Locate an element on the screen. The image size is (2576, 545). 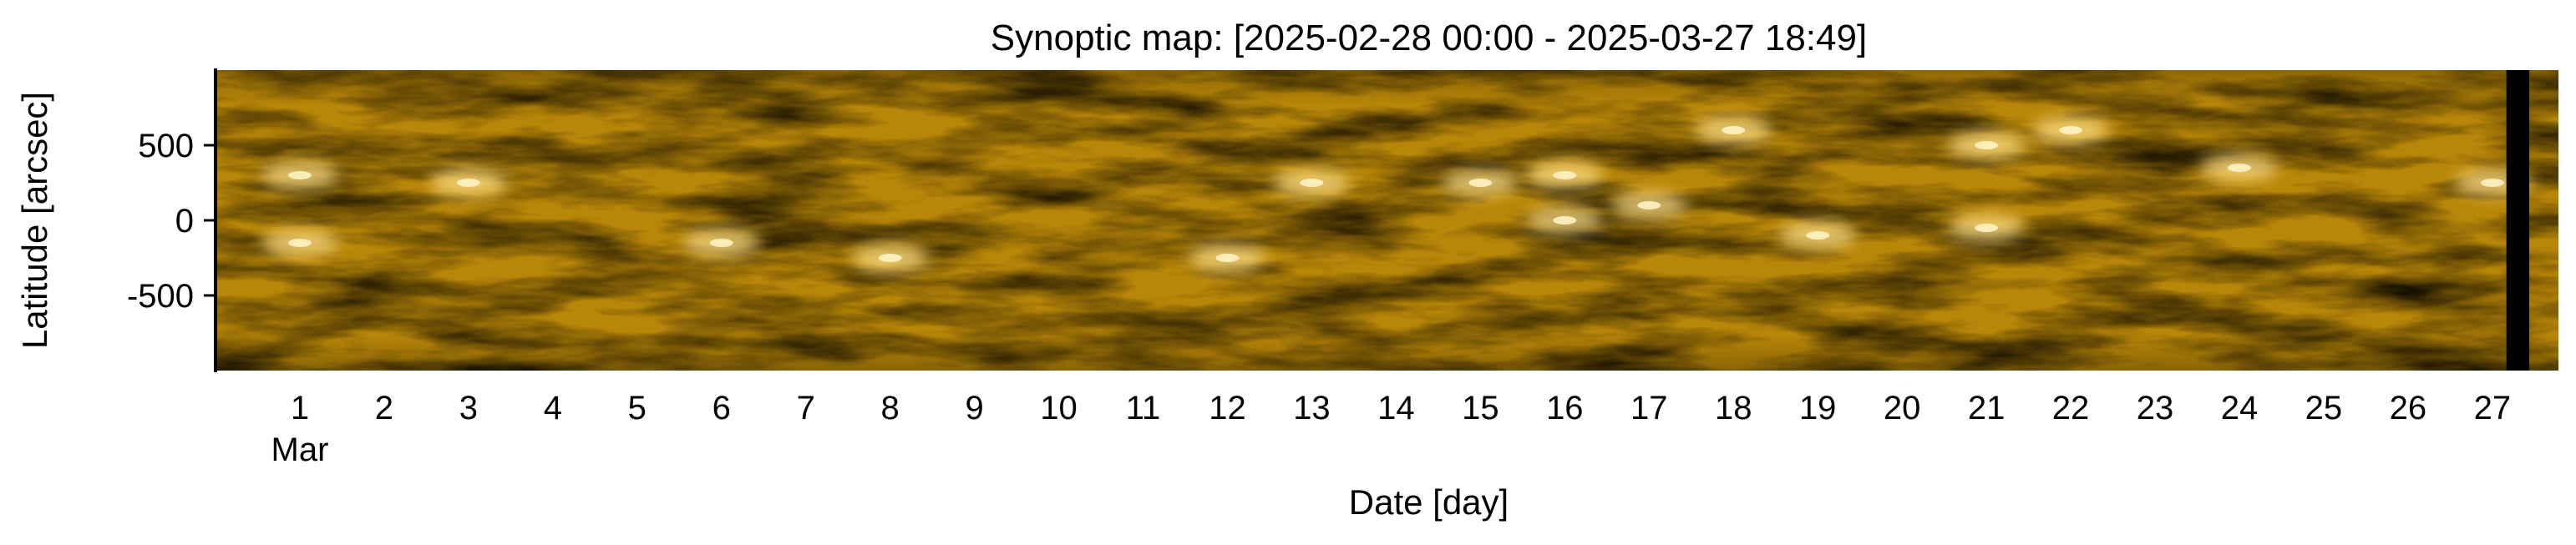
x-tick-label: 1 is located at coordinates (300, 408).